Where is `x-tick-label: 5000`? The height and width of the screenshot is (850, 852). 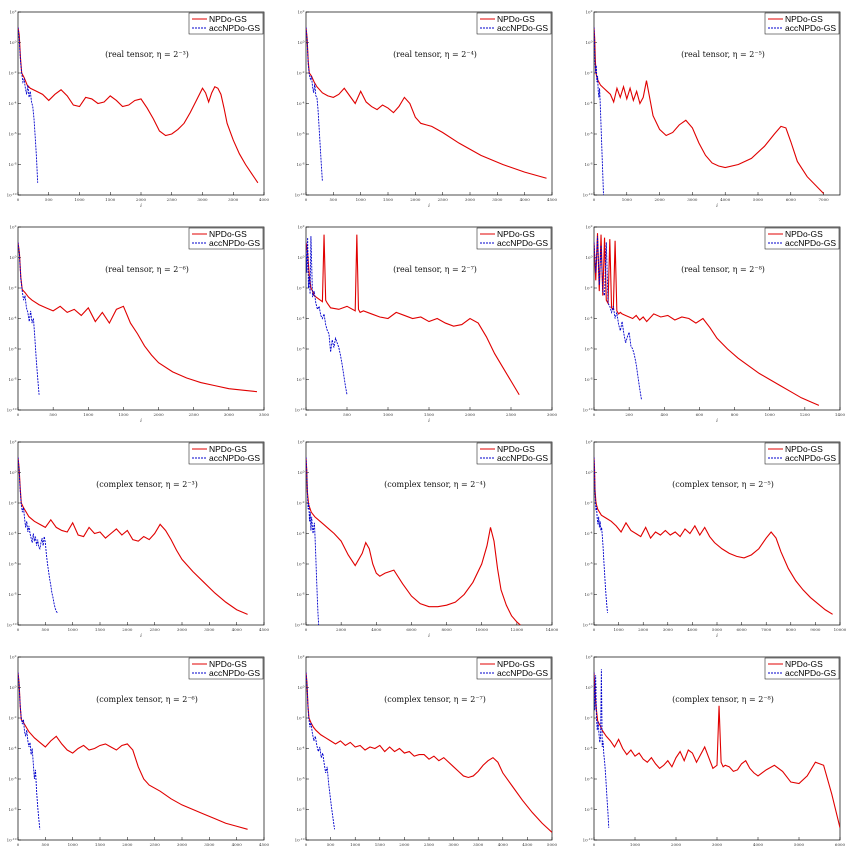 x-tick-label: 5000 is located at coordinates (717, 629).